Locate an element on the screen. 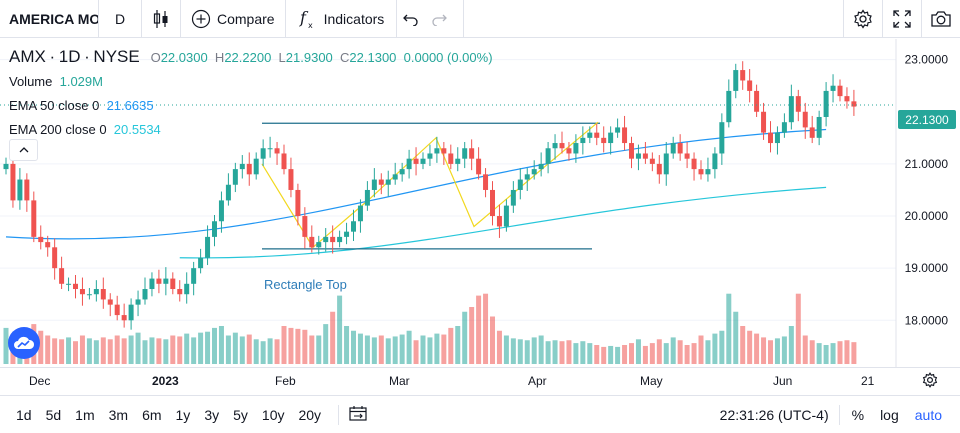 This screenshot has width=960, height=433. legend-volume-row: Volume 1.029M is located at coordinates (251, 82).